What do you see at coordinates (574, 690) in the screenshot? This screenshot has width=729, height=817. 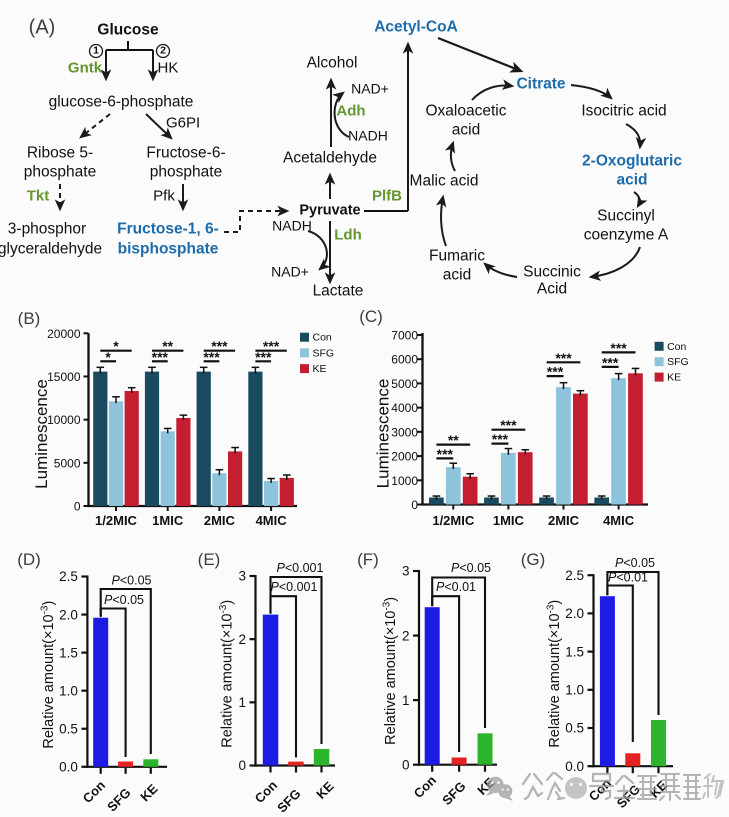 I see `svg-text: 1.0` at bounding box center [574, 690].